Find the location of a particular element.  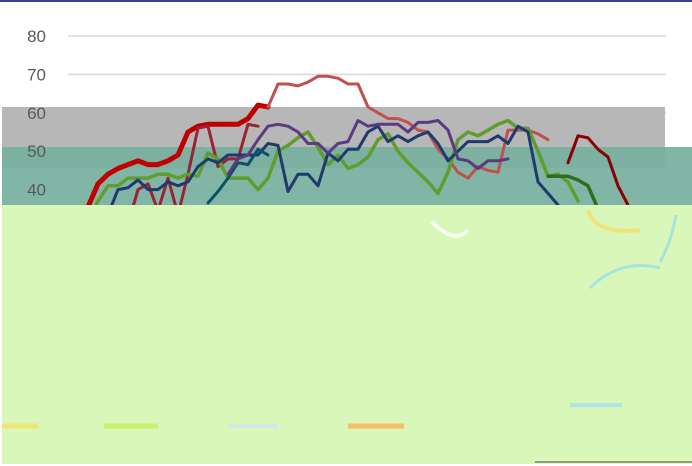

y-tick-label: 40 is located at coordinates (36, 190).